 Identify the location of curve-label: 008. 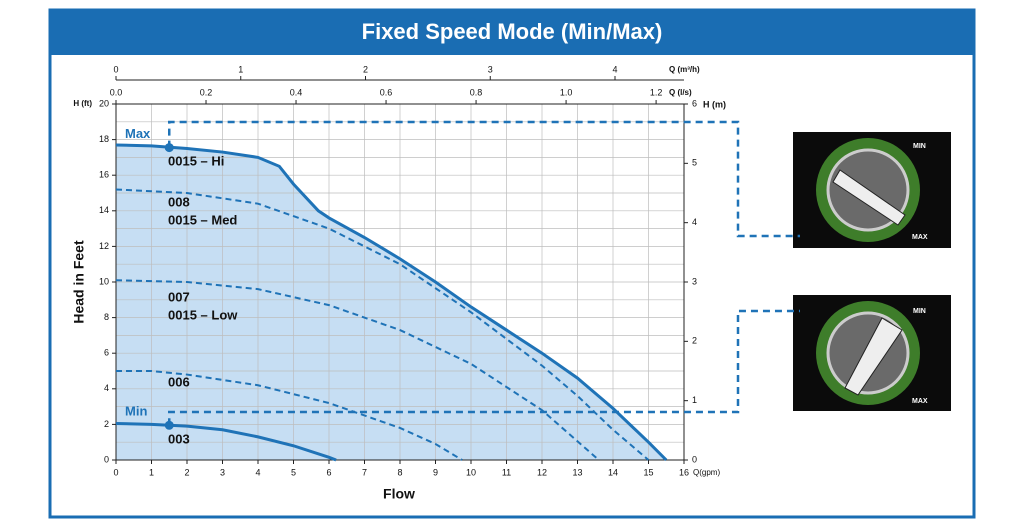
(179, 201).